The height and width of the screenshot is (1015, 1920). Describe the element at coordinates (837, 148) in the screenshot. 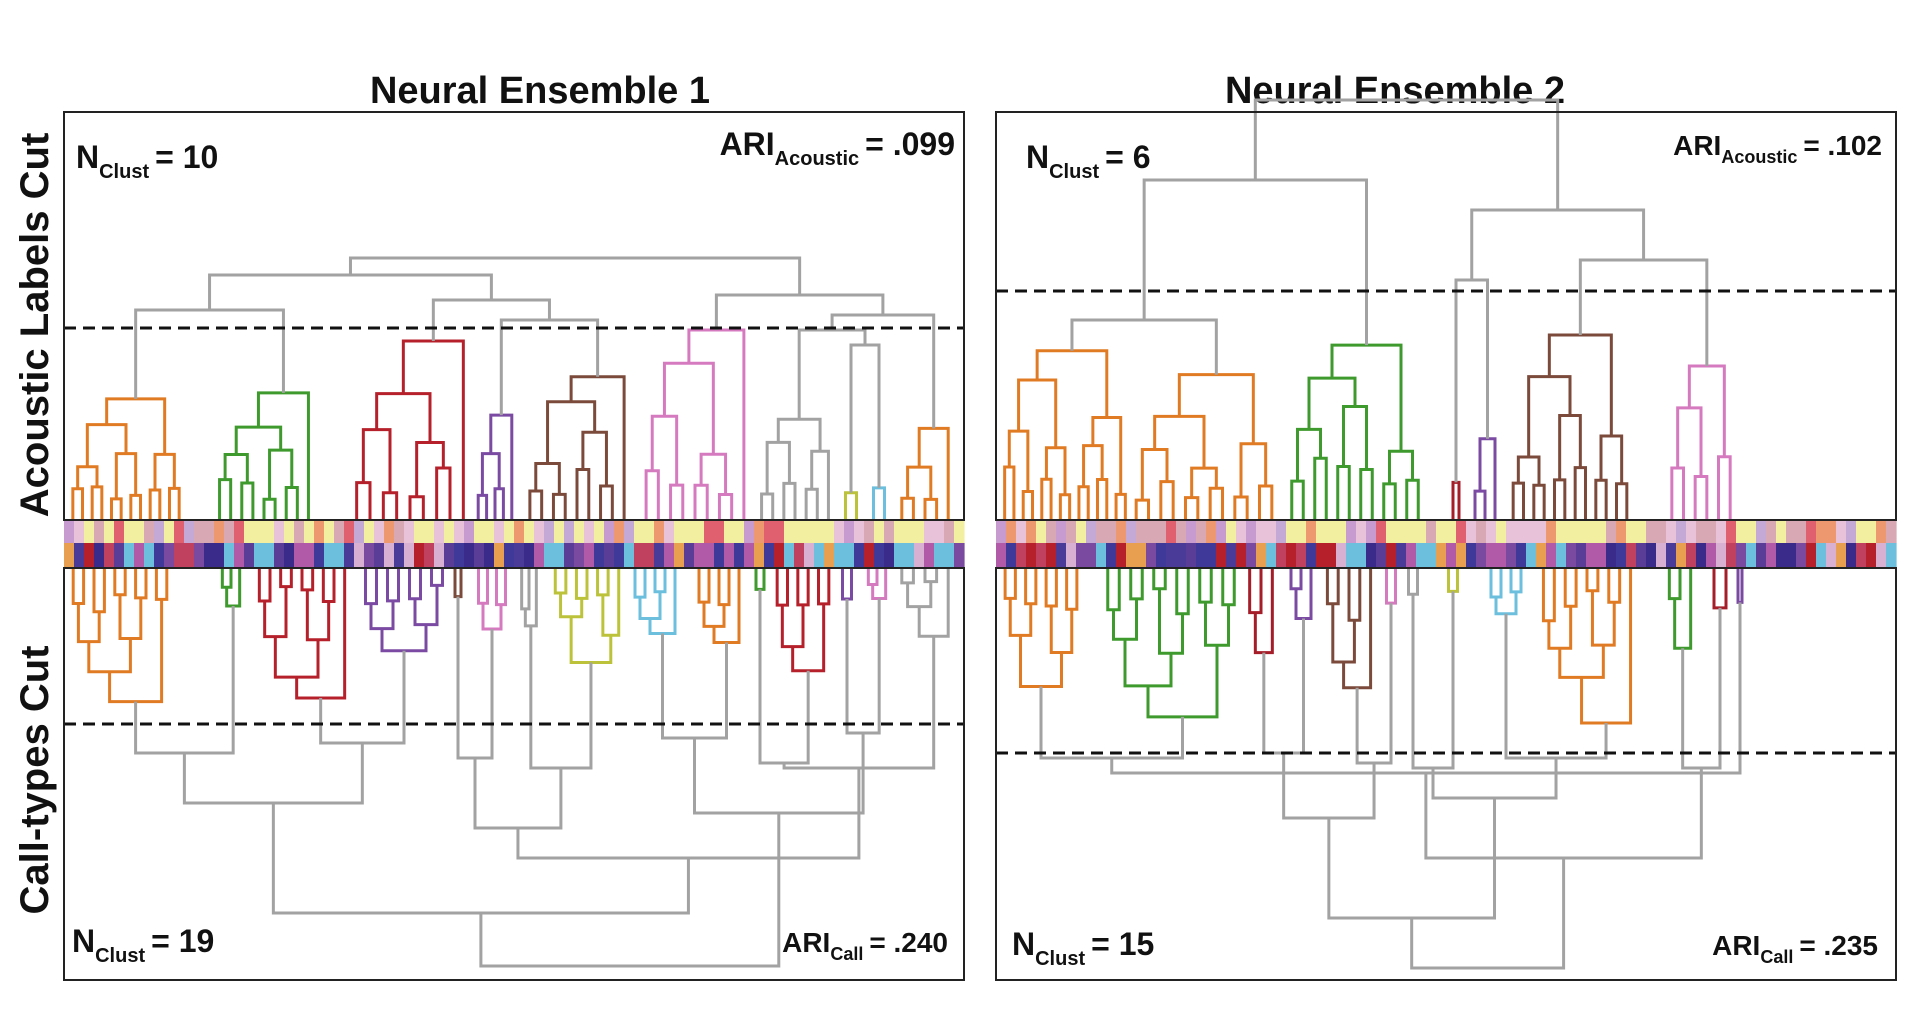

I see `panel-1-top-ari: ARIAcoustic = .099` at that location.